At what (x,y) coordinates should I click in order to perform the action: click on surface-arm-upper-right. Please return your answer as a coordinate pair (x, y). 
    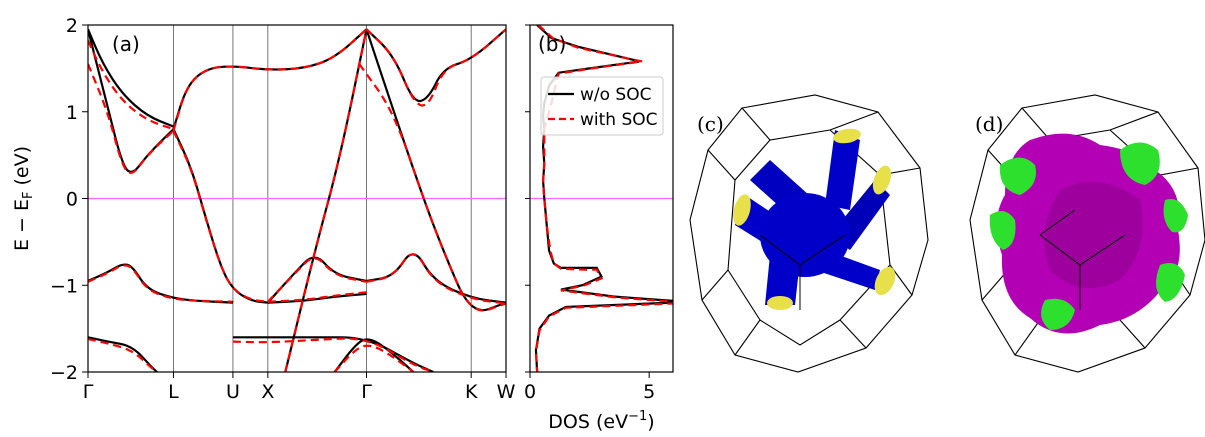
    Looking at the image, I should click on (842, 170).